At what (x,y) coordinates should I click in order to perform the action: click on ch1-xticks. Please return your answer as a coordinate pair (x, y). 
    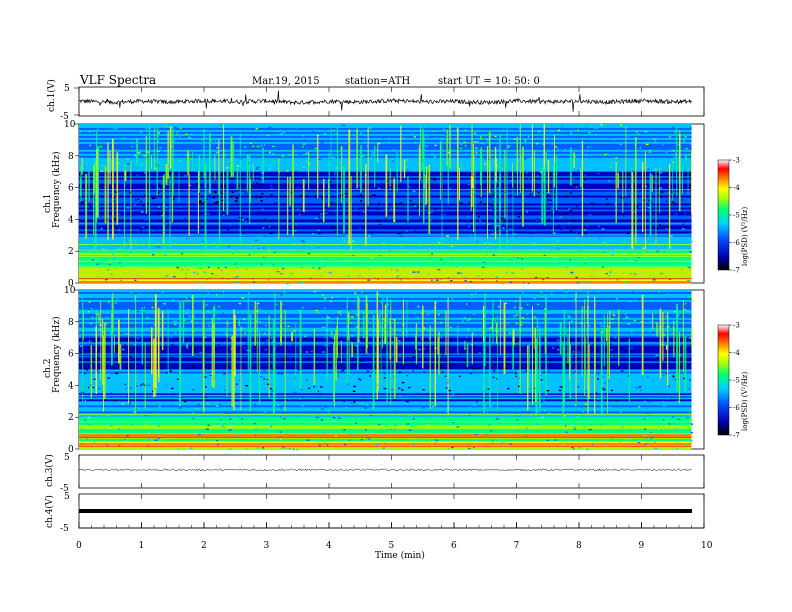
    Looking at the image, I should click on (391, 101).